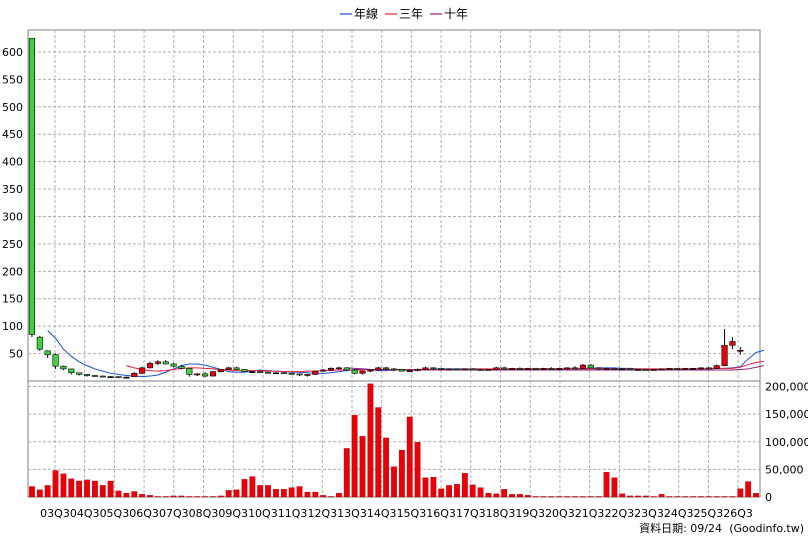 The image size is (808, 540). What do you see at coordinates (12, 216) in the screenshot?
I see `price-y-tick-label: 300` at bounding box center [12, 216].